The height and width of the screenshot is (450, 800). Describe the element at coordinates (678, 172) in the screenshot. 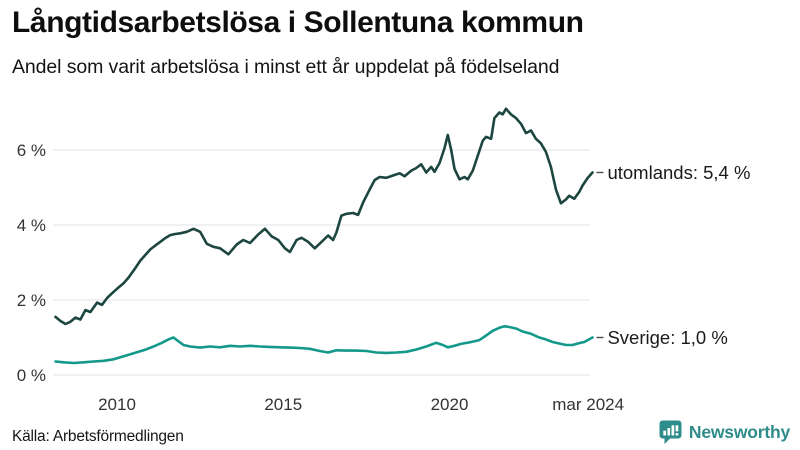

I see `series-label-utomlands: utomlands: 5,4 %` at that location.